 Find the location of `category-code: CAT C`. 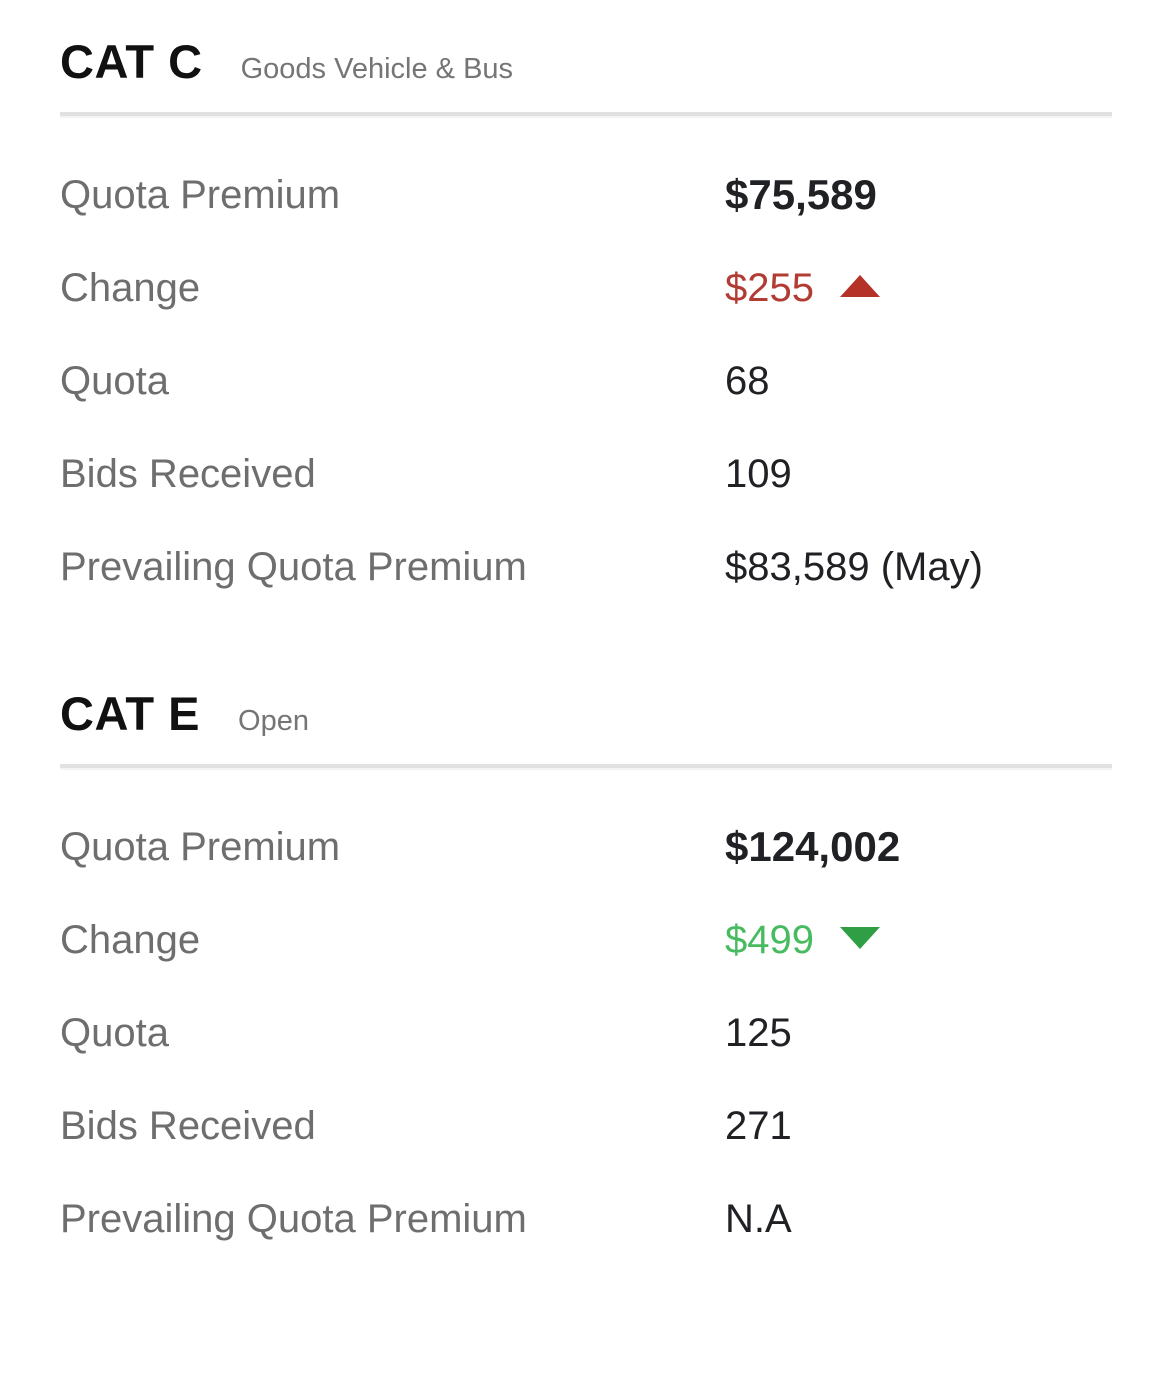

category-code: CAT C is located at coordinates (131, 61).